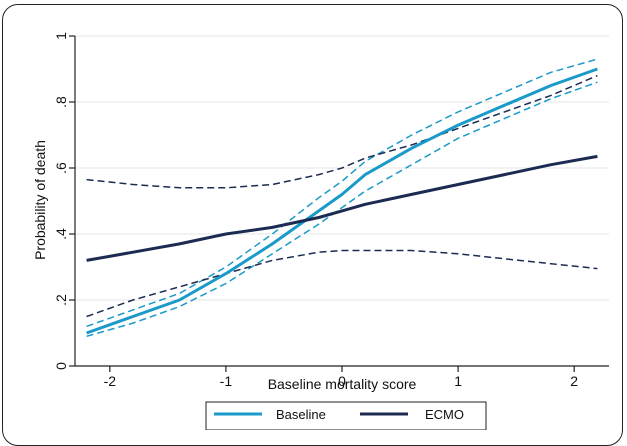 Image resolution: width=627 pixels, height=446 pixels. I want to click on x-tick-label: 2, so click(574, 381).